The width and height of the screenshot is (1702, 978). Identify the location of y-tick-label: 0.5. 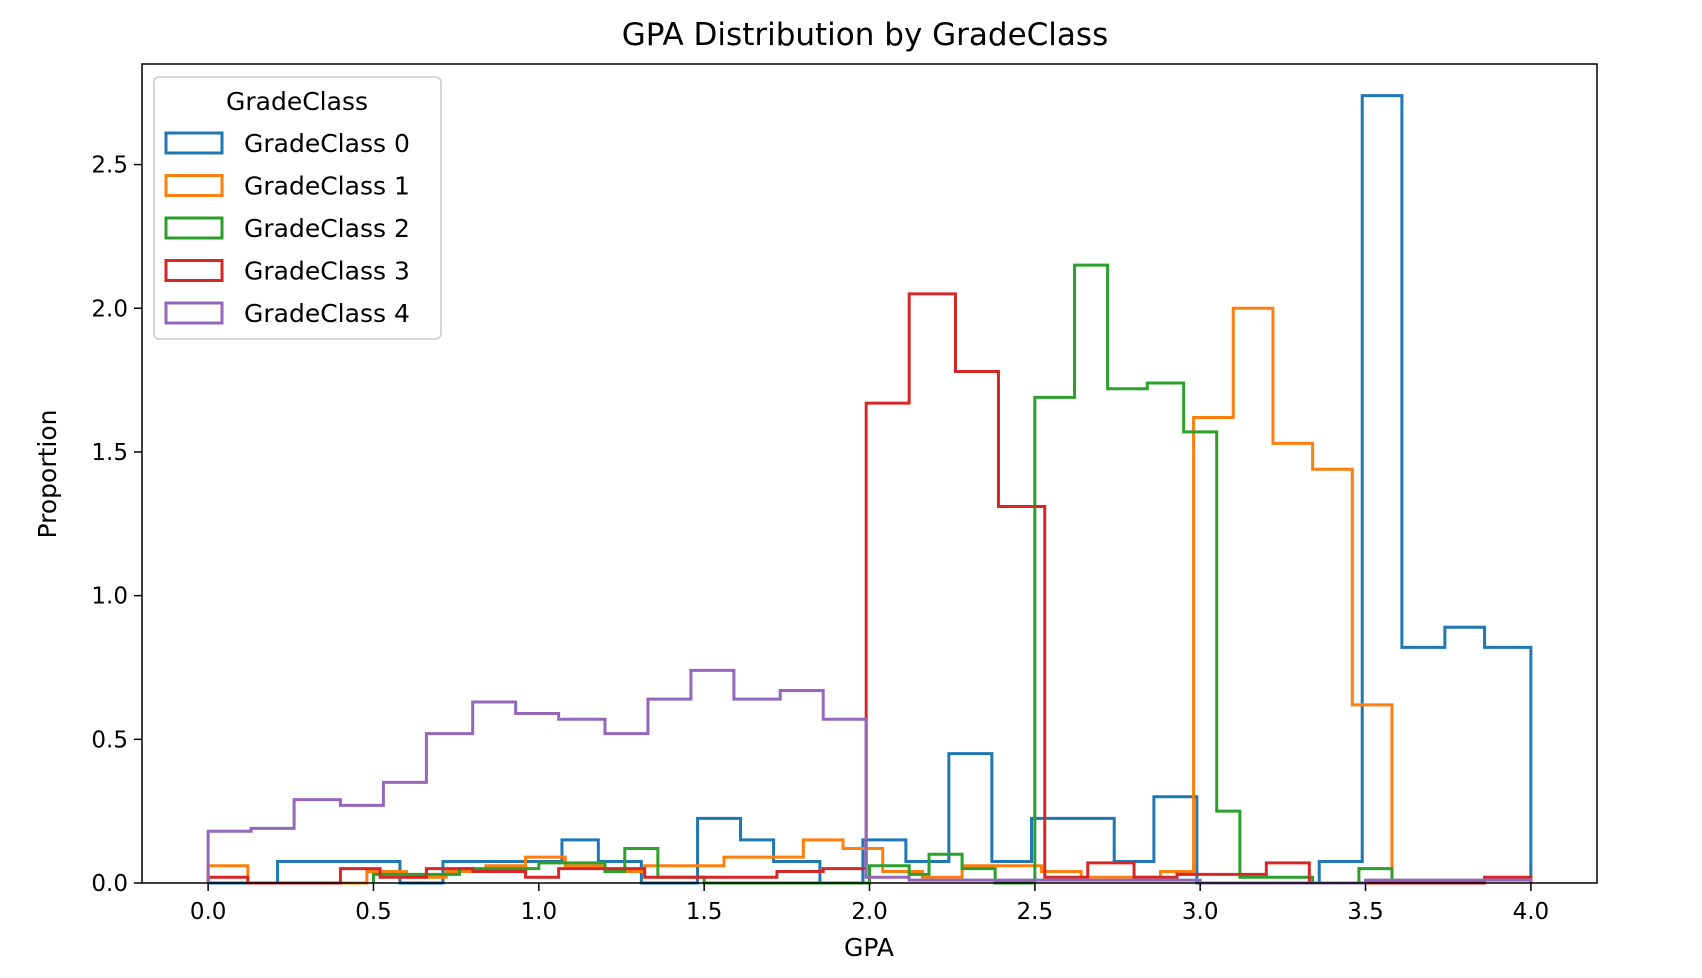
(109, 740).